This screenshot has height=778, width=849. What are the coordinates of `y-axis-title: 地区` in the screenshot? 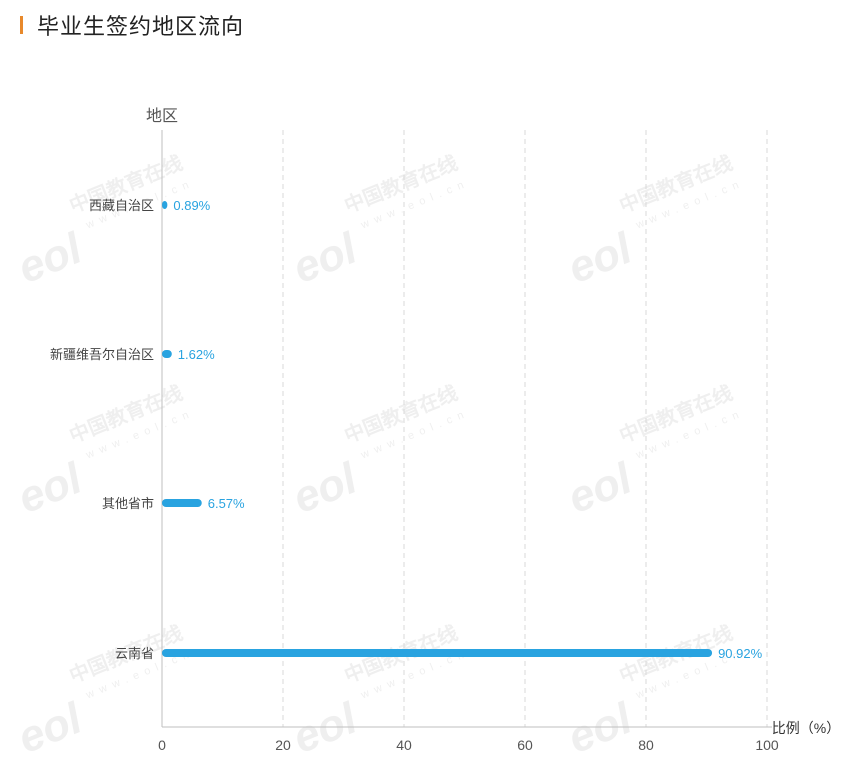 It's located at (162, 116).